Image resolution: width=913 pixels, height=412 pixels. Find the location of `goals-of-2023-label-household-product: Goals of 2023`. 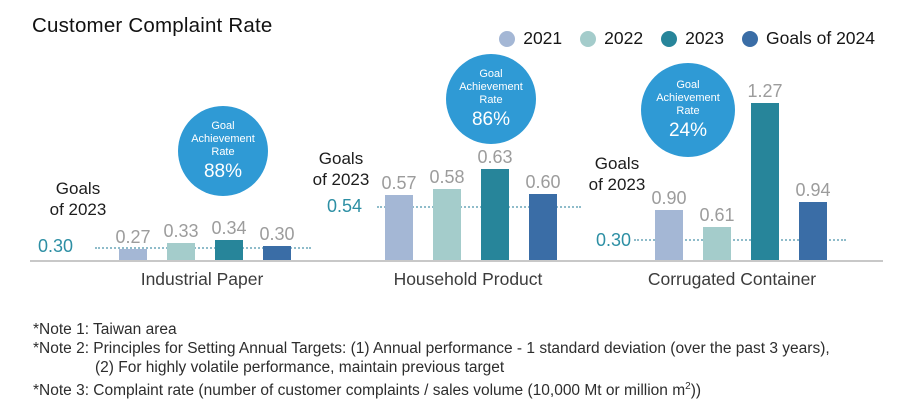

goals-of-2023-label-household-product: Goals of 2023 is located at coordinates (341, 169).